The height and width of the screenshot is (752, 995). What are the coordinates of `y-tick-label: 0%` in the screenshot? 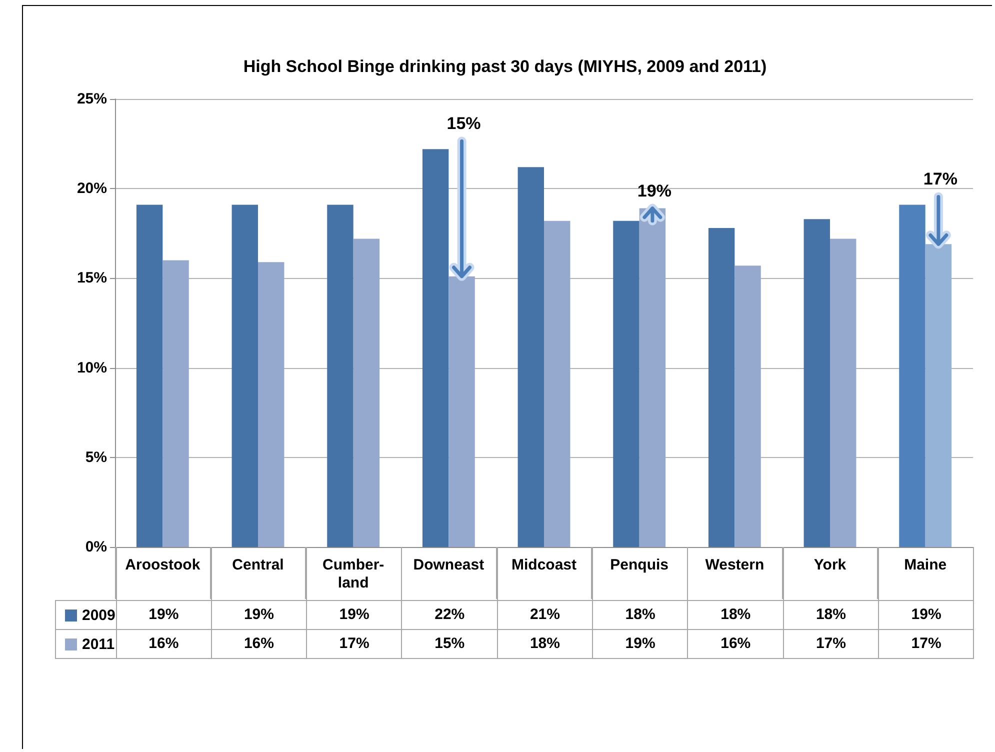 It's located at (96, 547).